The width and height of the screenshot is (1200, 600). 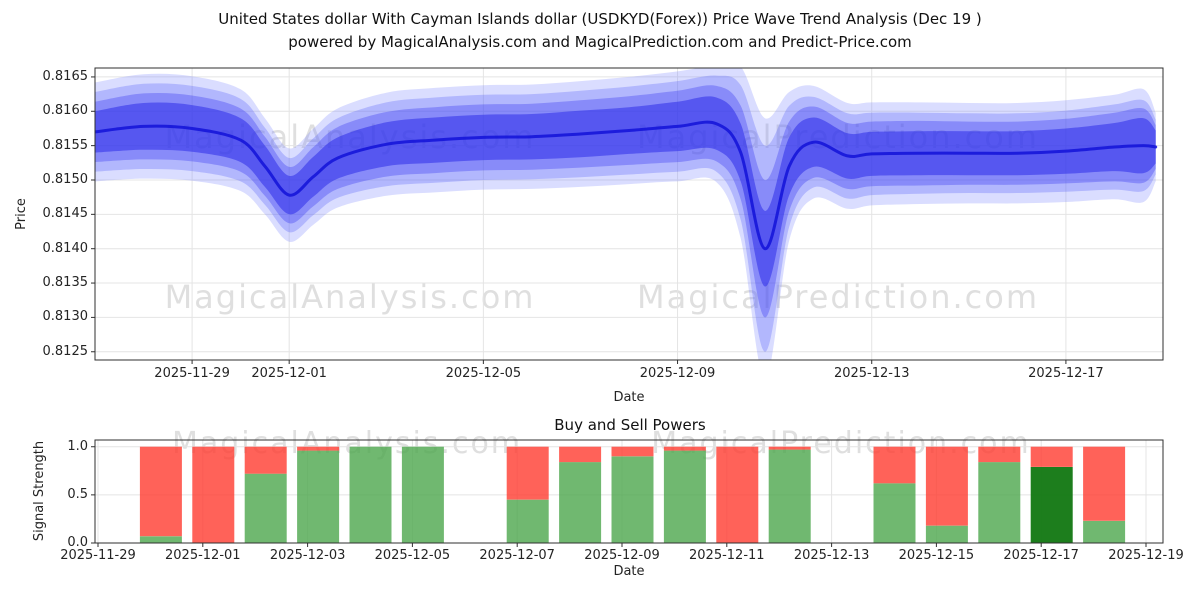 What do you see at coordinates (871, 373) in the screenshot?
I see `price-x-tick-label: 2025-12-13` at bounding box center [871, 373].